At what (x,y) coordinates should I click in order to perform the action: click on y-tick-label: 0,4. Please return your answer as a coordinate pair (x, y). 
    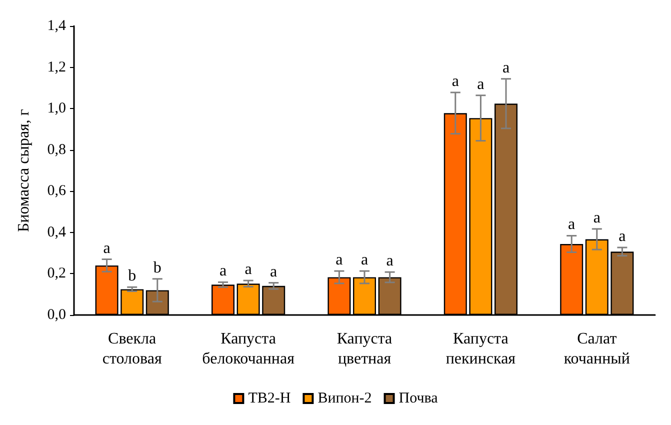
    Looking at the image, I should click on (56, 232).